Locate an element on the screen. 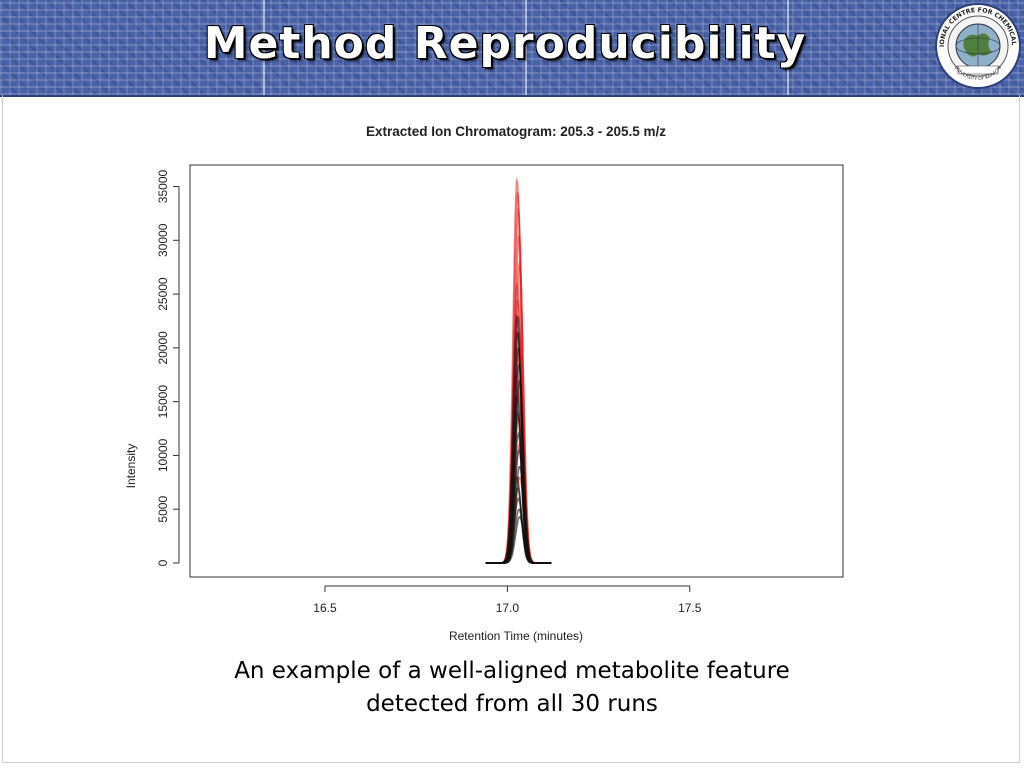  y-tick-label: 15000 is located at coordinates (163, 402).